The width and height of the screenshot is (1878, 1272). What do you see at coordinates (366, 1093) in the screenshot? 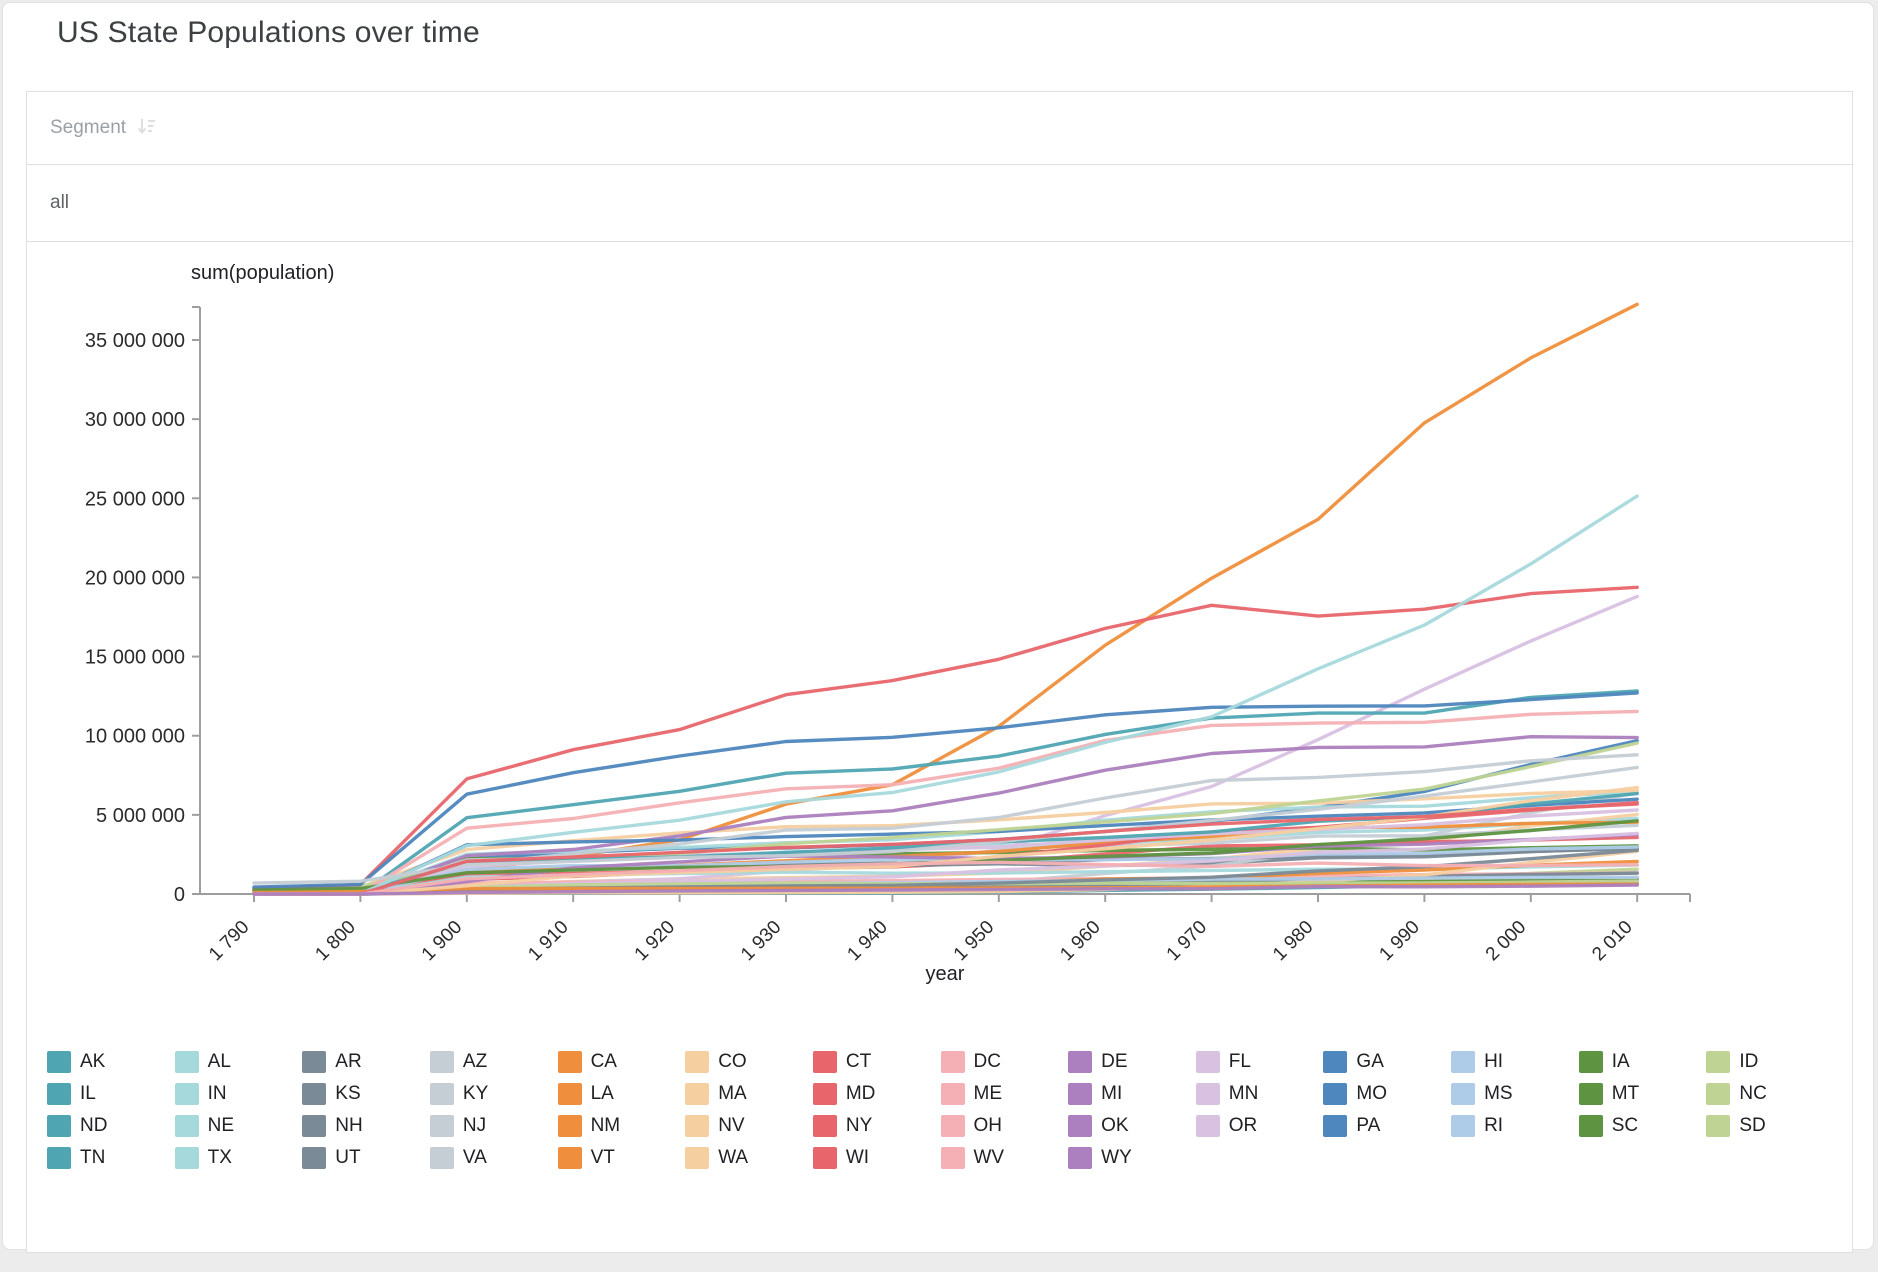
I see `legend-item-KS: KS` at bounding box center [366, 1093].